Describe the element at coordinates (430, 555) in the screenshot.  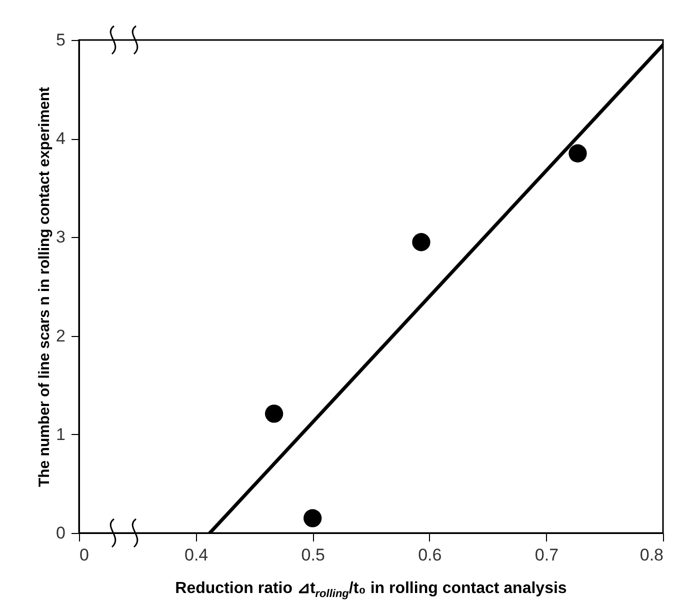
I see `x-tick-label: 0.6` at that location.